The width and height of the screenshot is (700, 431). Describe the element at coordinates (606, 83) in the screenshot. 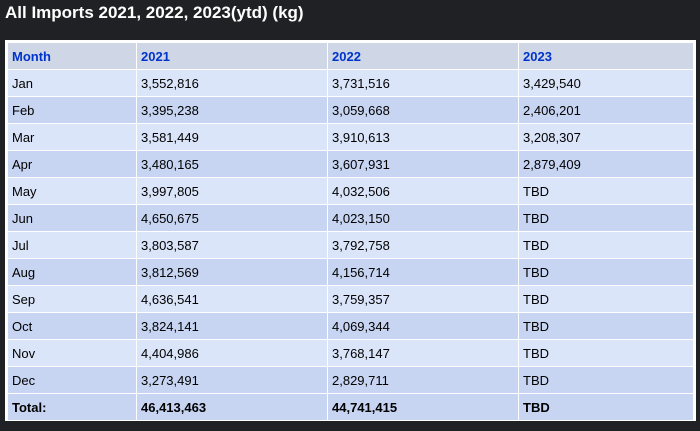

I see `value-2023-cell: 3,429,540` at that location.